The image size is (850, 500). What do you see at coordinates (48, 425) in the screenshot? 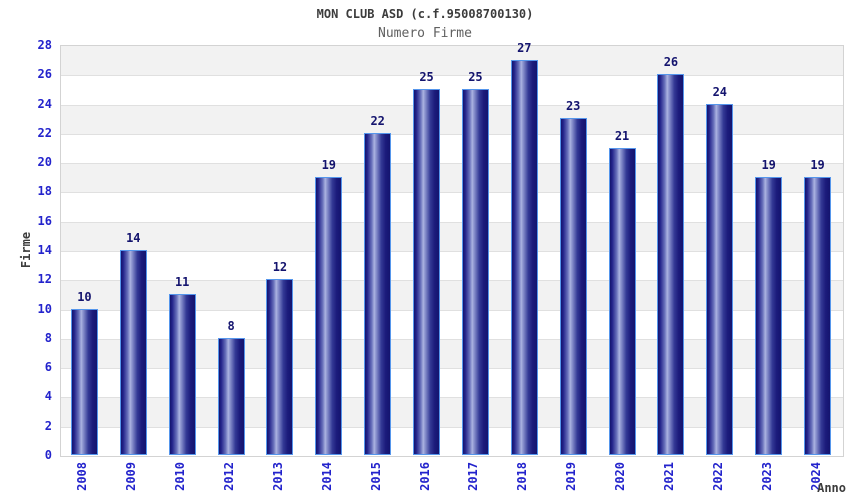
I see `y-tick-label: 2` at bounding box center [48, 425].